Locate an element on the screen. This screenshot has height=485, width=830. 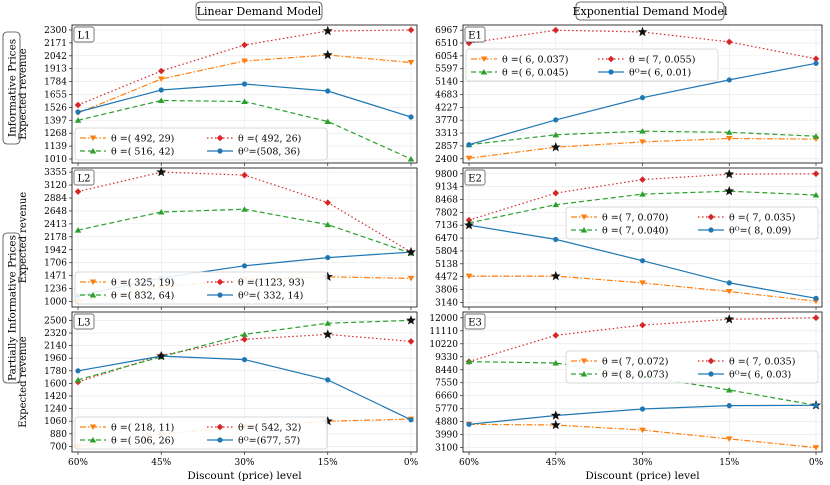
y-tick-label: 5138 is located at coordinates (446, 265).